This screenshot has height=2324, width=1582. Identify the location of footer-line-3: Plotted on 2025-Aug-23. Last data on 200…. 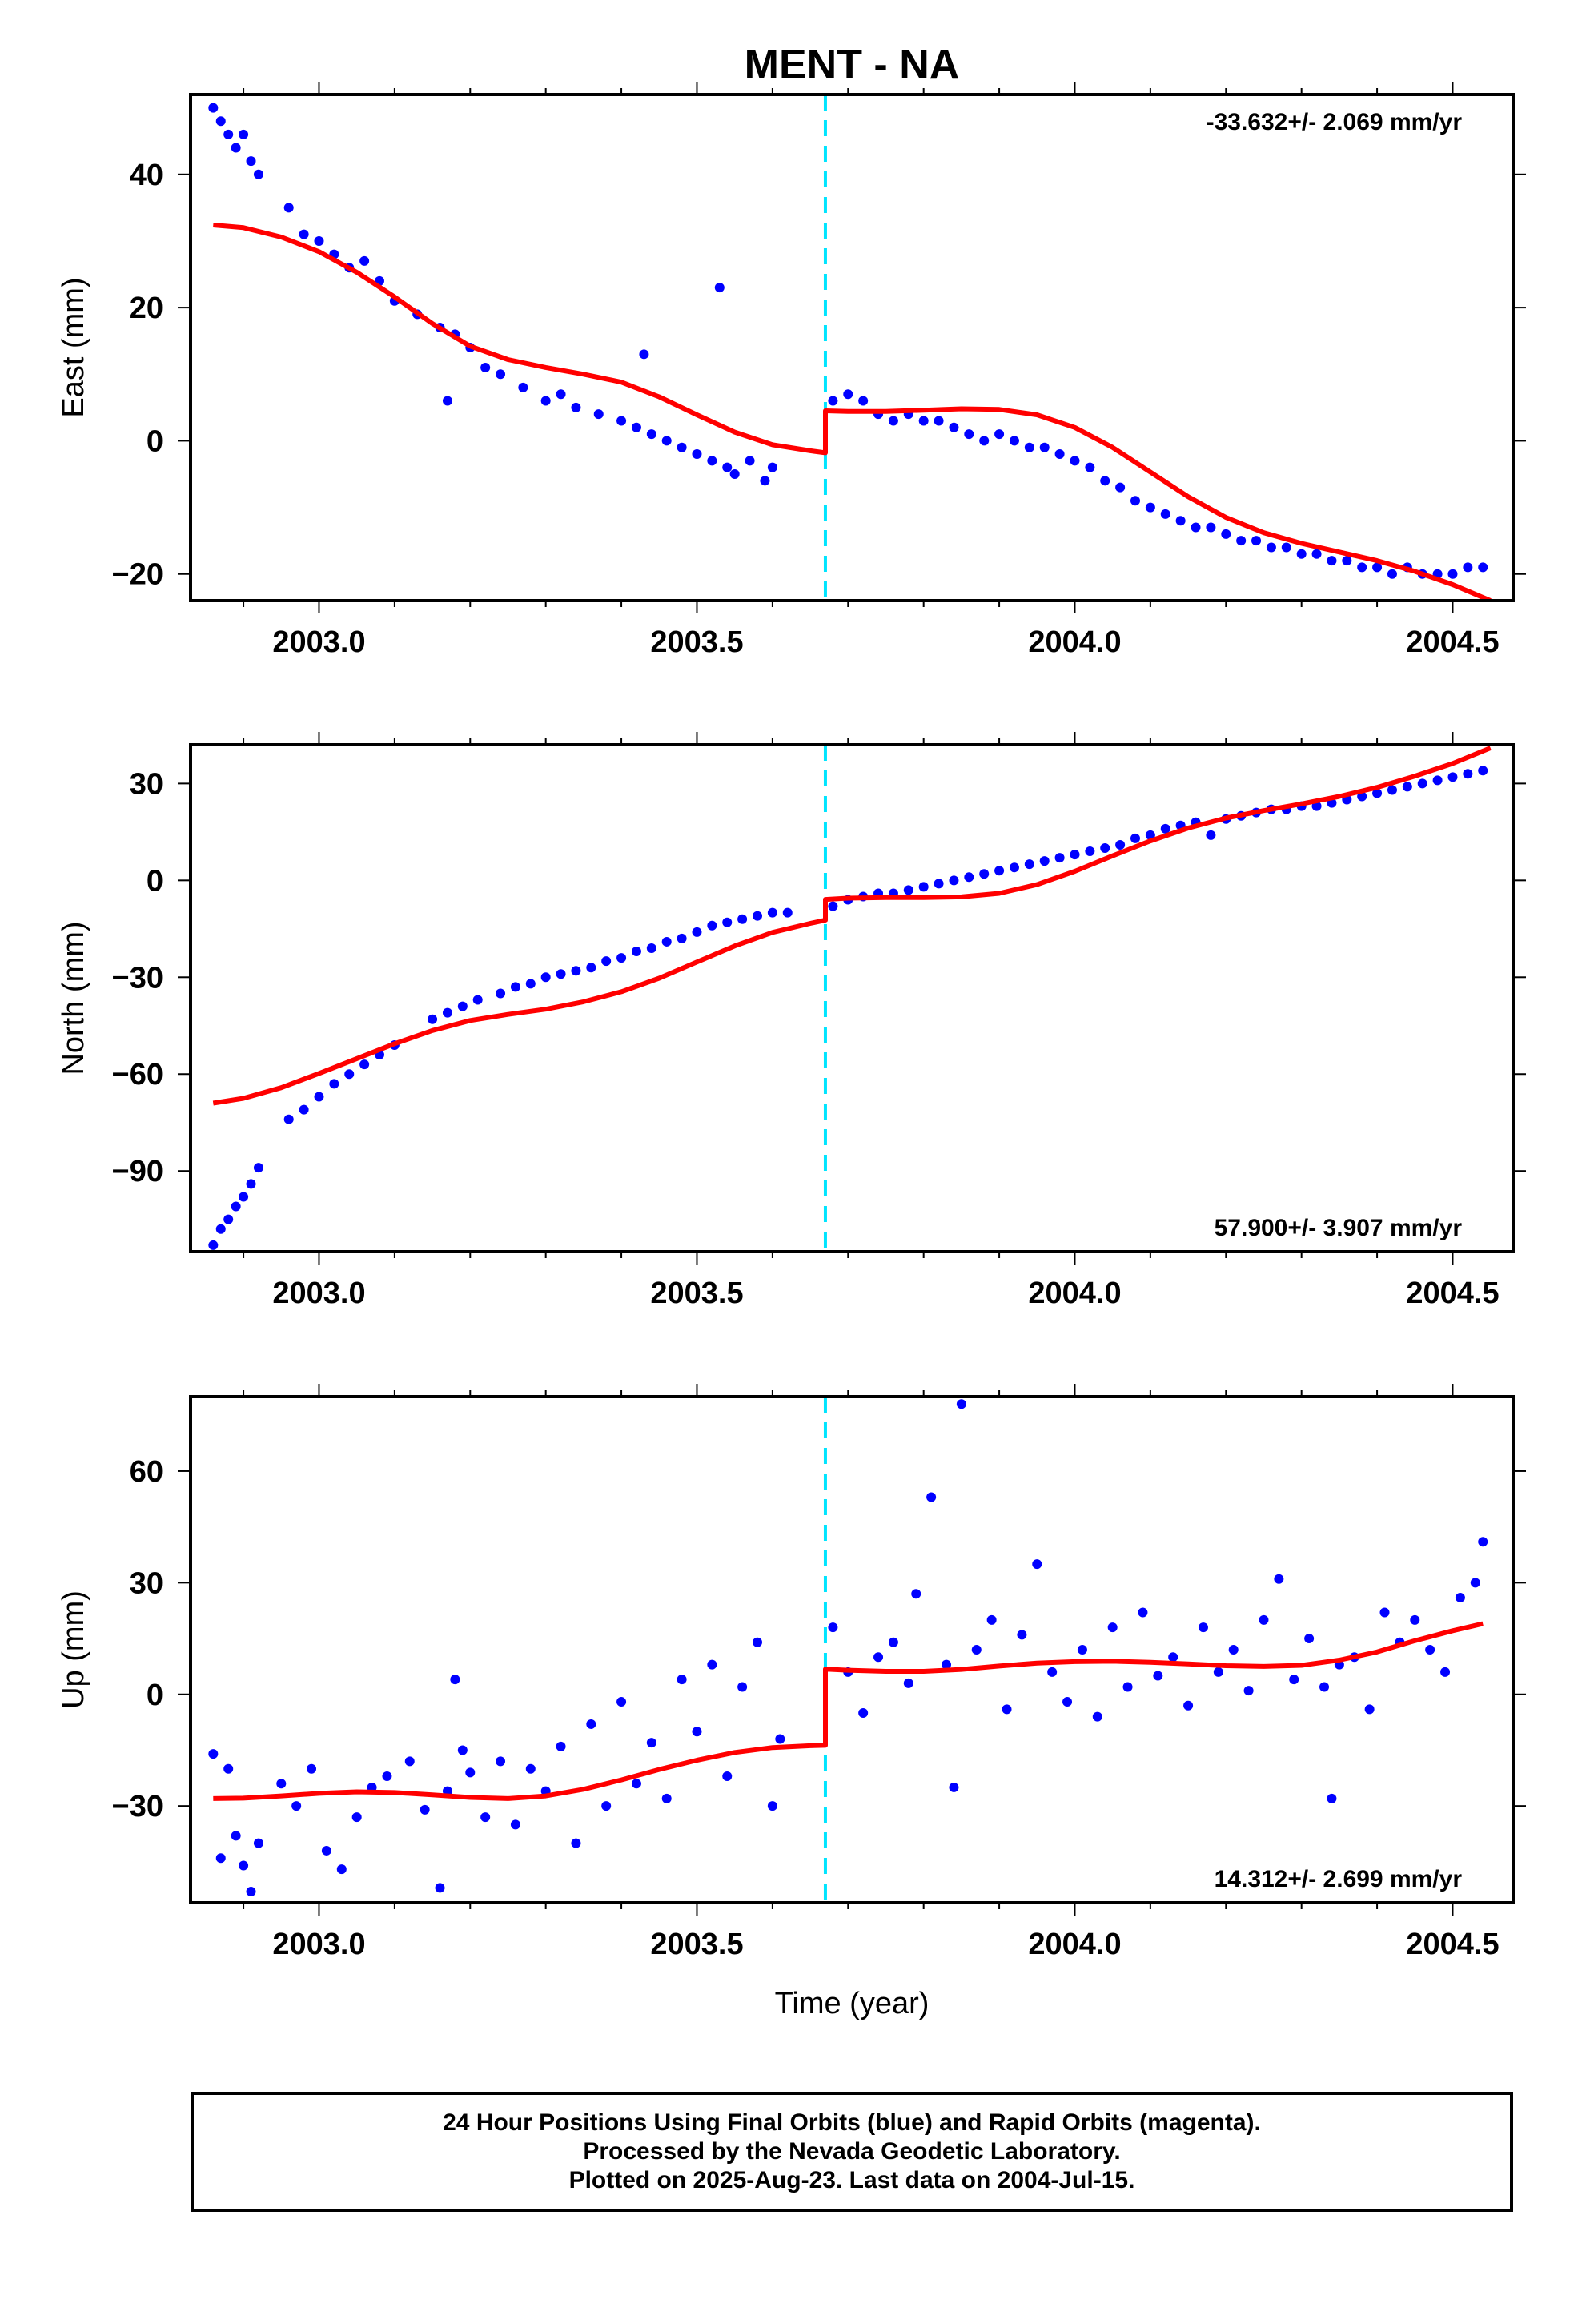
(851, 2180).